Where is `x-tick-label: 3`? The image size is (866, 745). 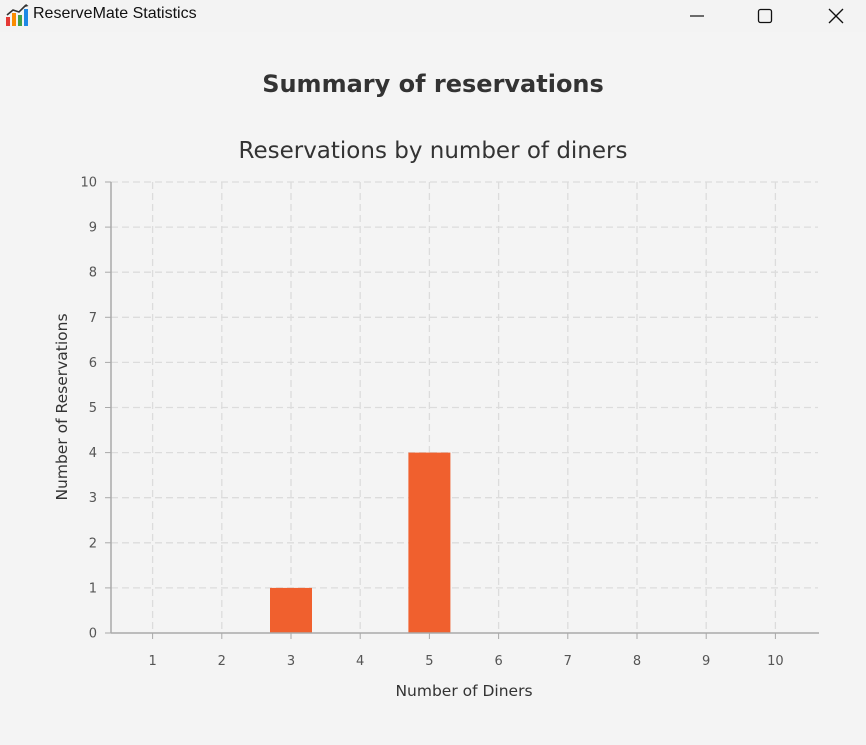 x-tick-label: 3 is located at coordinates (291, 661).